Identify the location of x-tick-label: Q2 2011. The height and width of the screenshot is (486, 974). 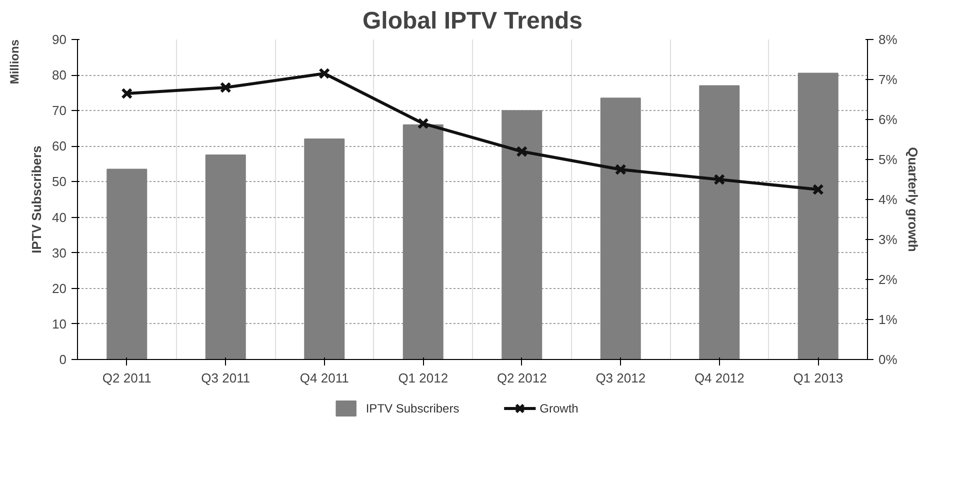
(127, 378).